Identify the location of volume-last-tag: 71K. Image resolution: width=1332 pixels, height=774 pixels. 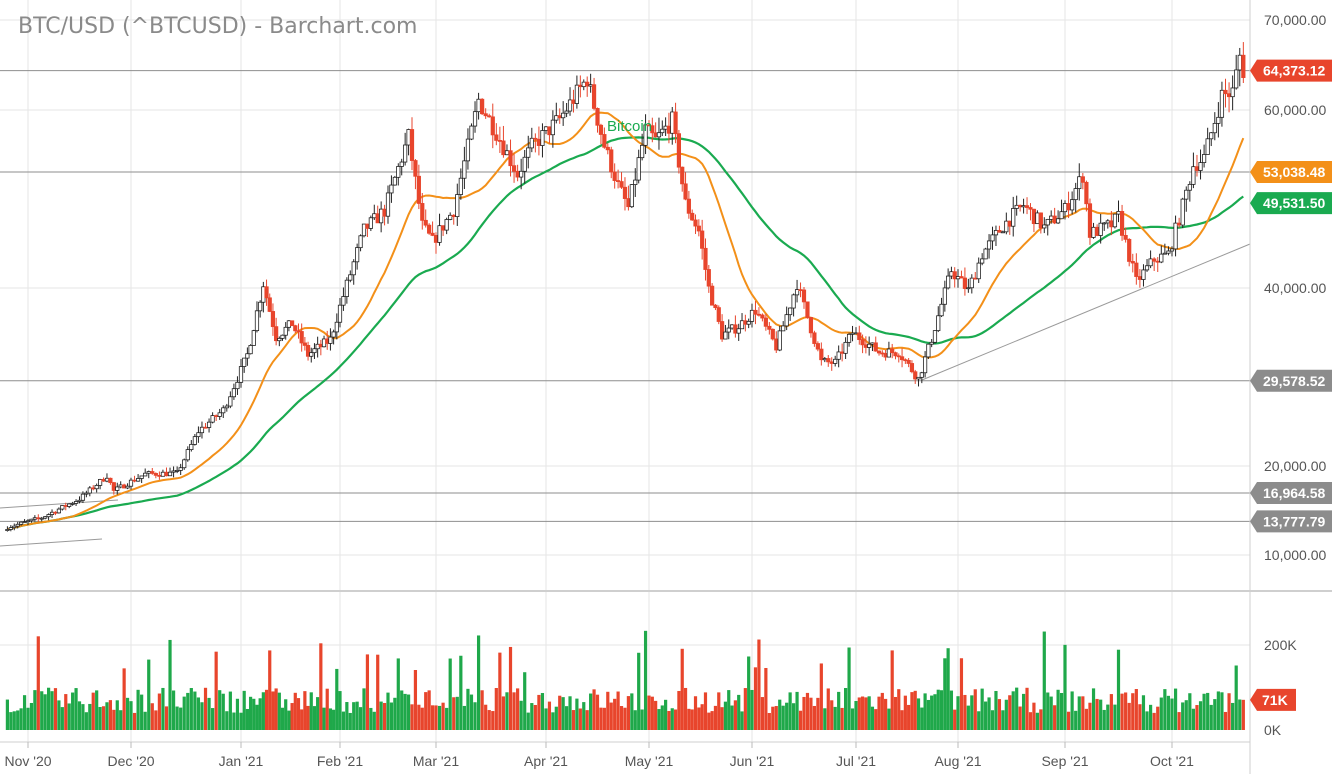
(1275, 700).